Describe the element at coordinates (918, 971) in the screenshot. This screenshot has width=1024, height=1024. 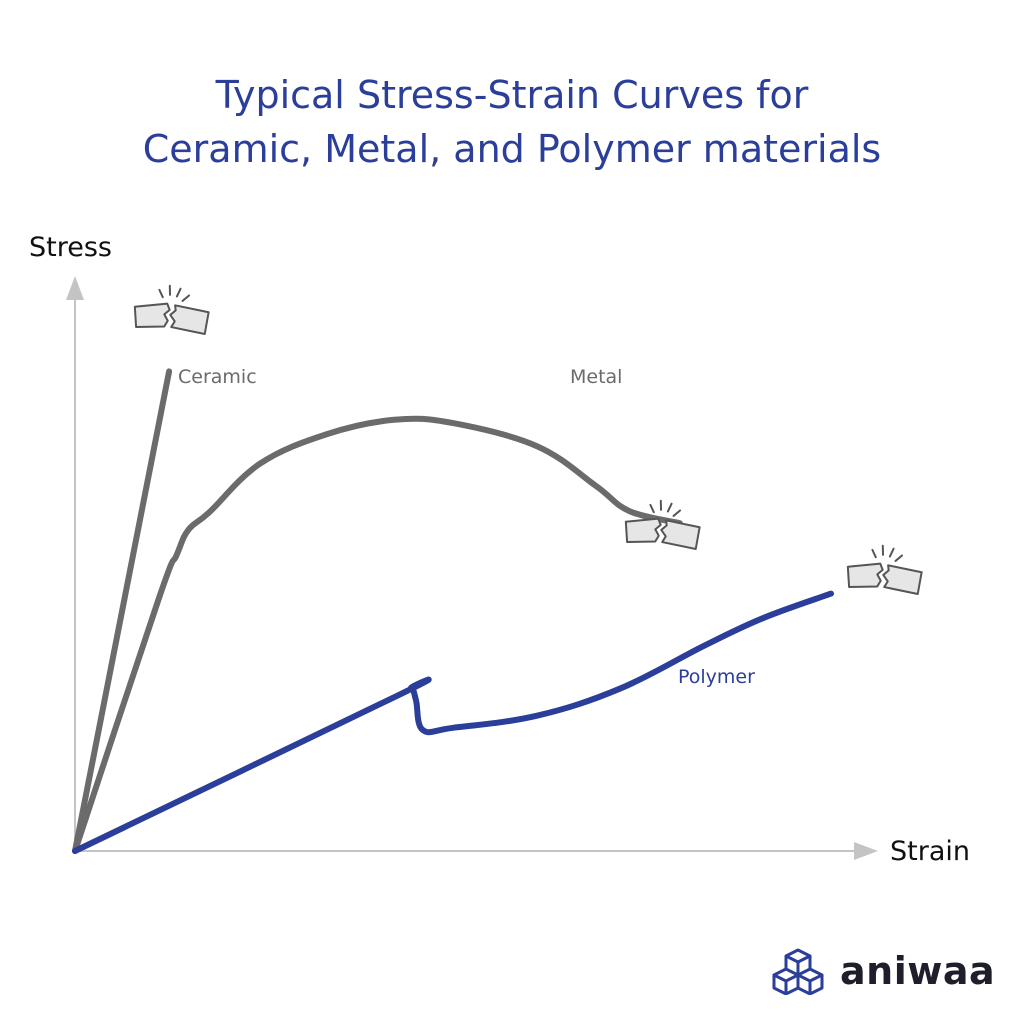
I see `brand-name: aniwaa` at that location.